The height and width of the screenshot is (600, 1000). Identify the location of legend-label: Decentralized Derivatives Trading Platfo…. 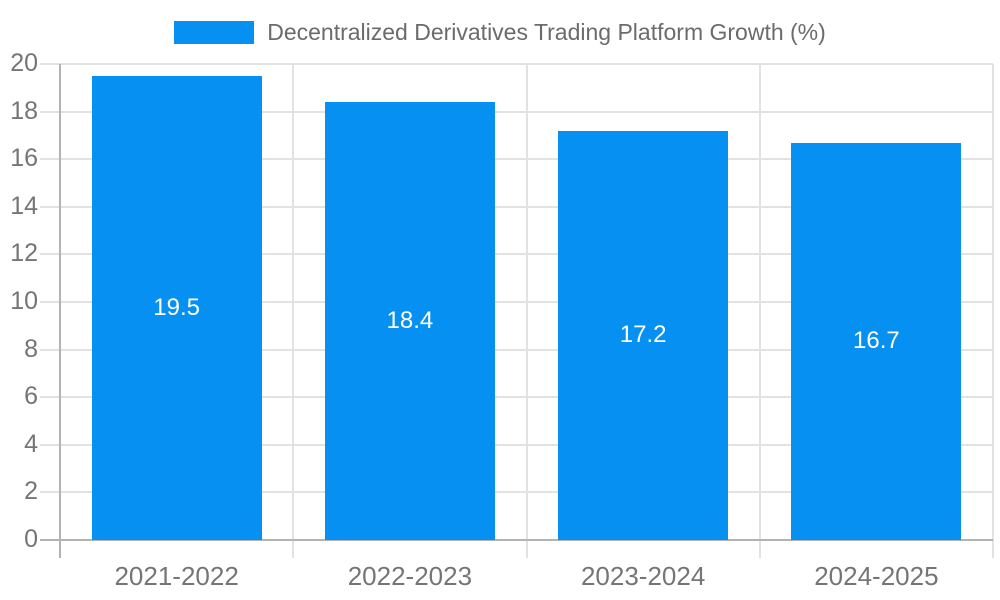
(546, 32).